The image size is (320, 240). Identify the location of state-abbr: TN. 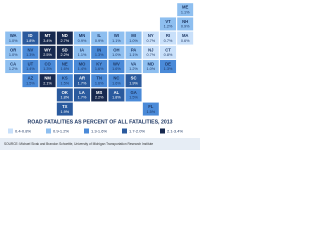
(99, 78).